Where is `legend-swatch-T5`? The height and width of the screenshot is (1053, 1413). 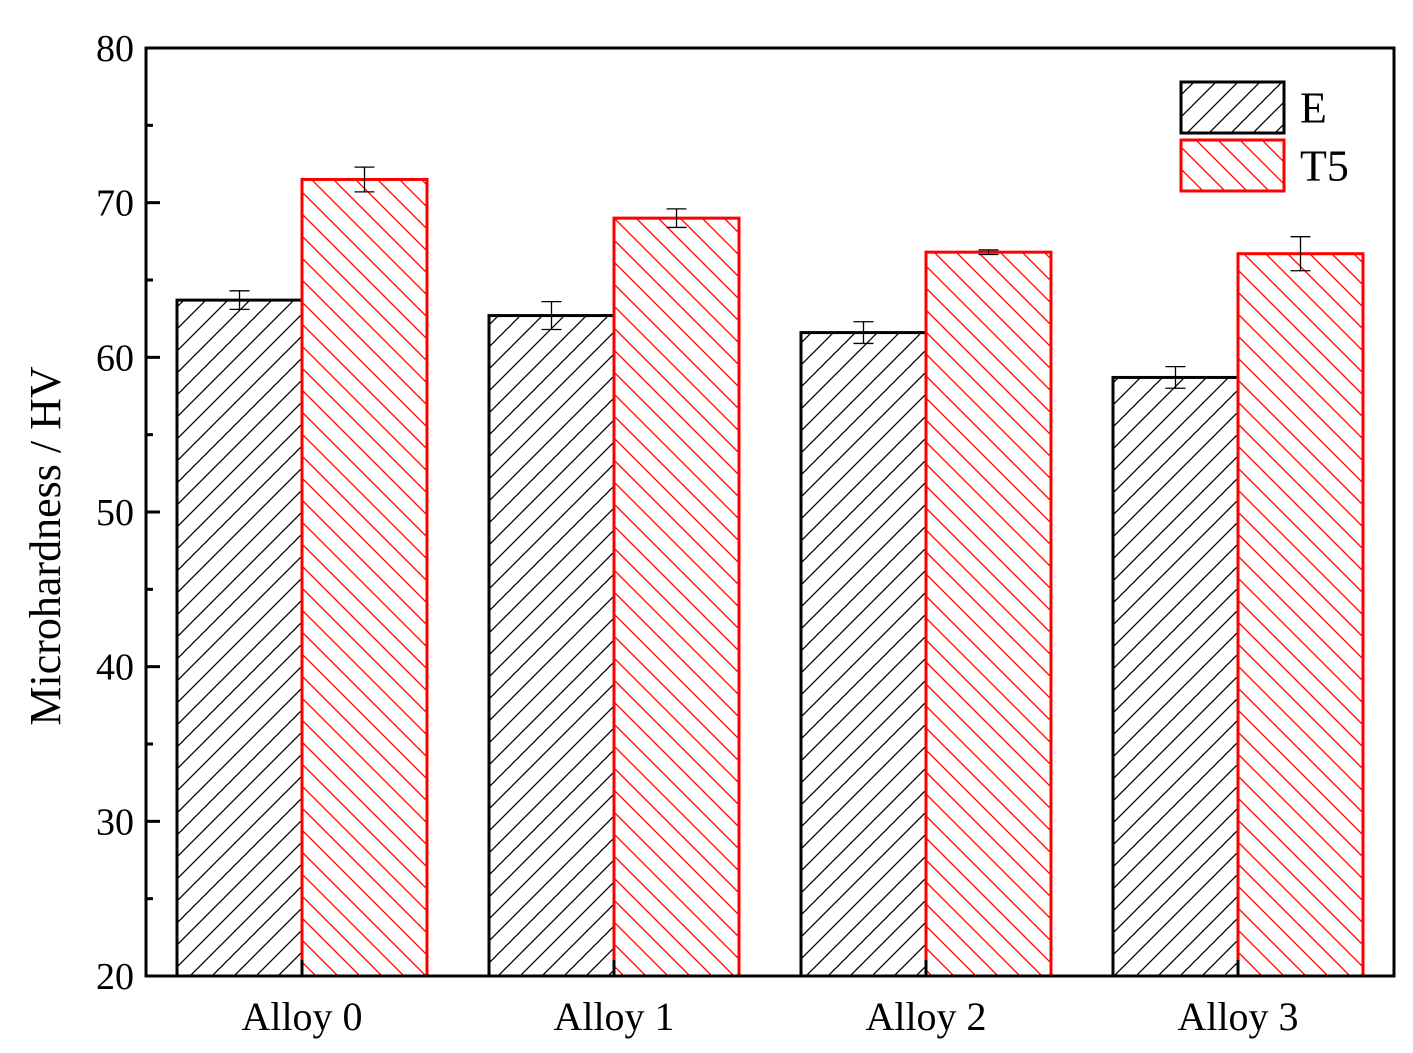 legend-swatch-T5 is located at coordinates (1232, 165).